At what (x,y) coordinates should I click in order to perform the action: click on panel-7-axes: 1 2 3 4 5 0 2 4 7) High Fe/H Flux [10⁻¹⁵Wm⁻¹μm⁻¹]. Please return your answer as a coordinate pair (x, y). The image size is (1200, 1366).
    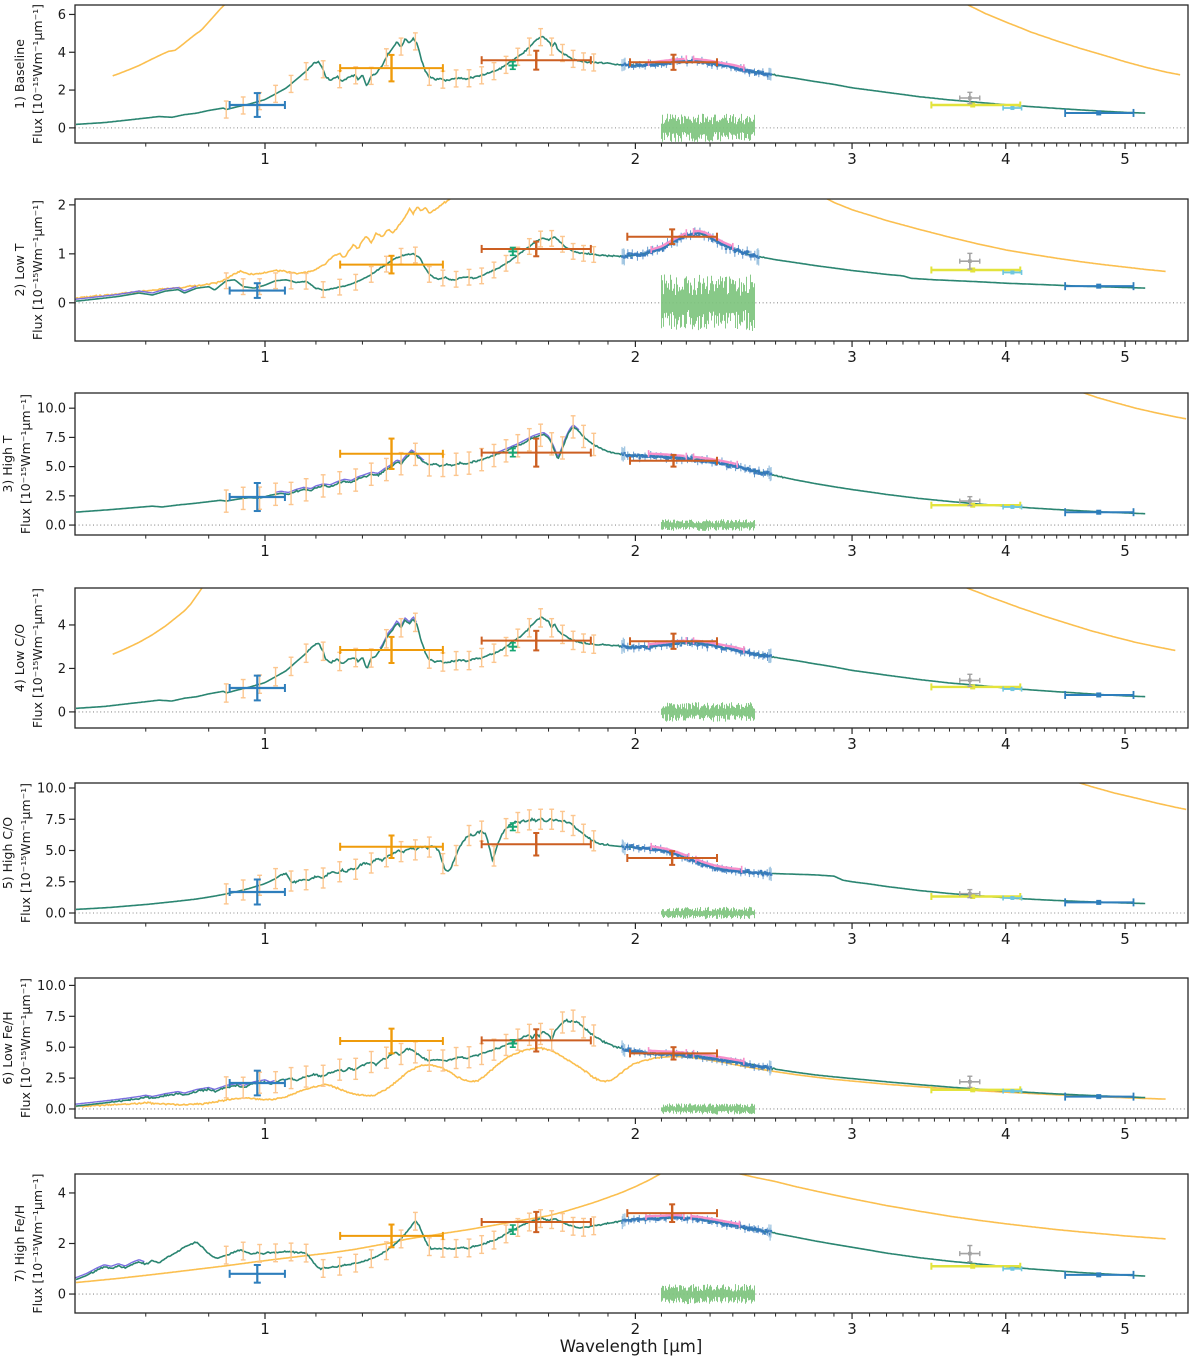
    Looking at the image, I should click on (600, 1255).